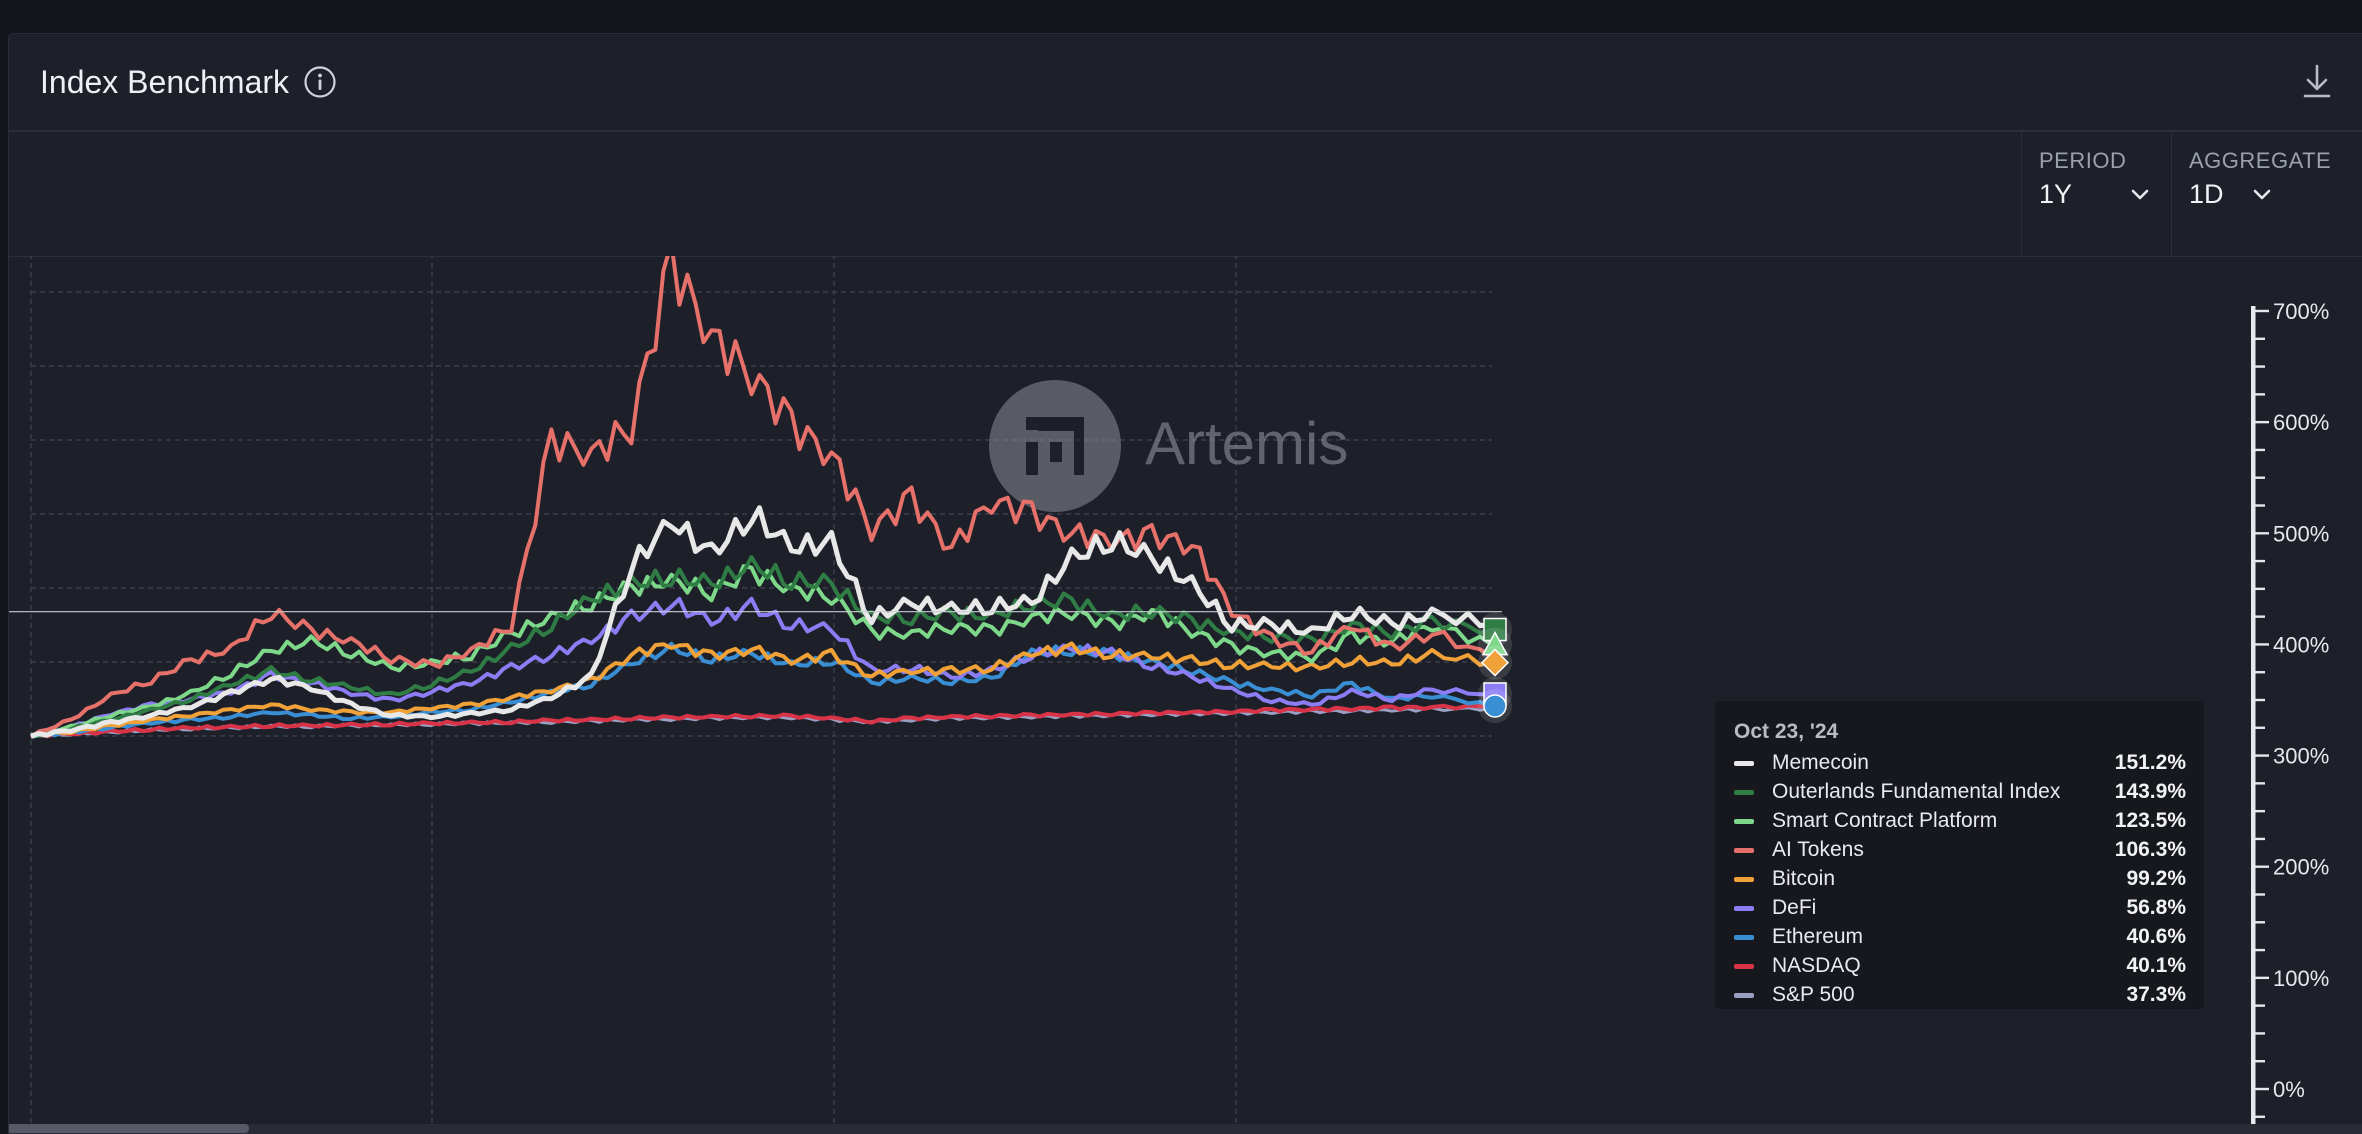 This screenshot has height=1134, width=2362. I want to click on tooltip-row: Memecoin 151.2%, so click(1960, 763).